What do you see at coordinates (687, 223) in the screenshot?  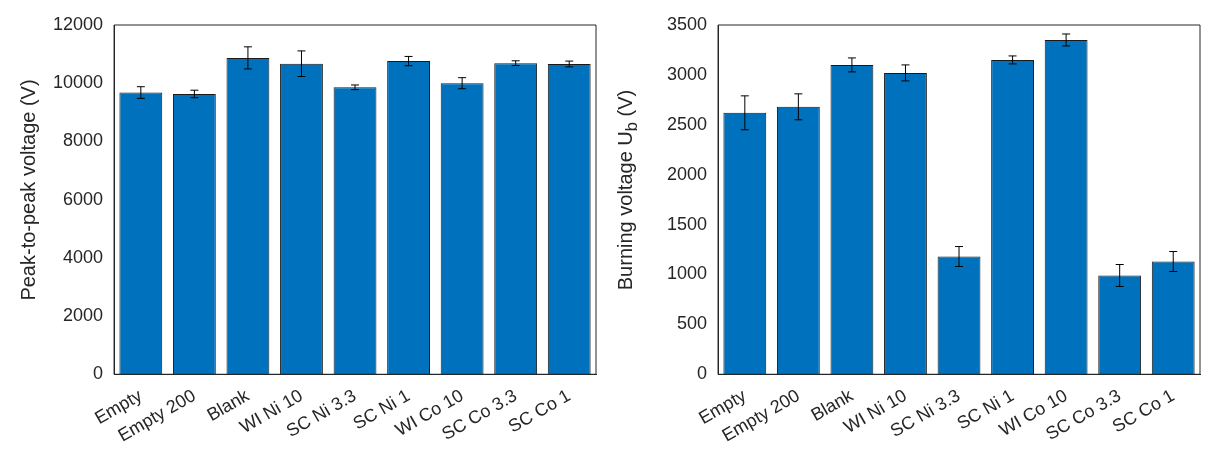 I see `y-tick-label: 1500` at bounding box center [687, 223].